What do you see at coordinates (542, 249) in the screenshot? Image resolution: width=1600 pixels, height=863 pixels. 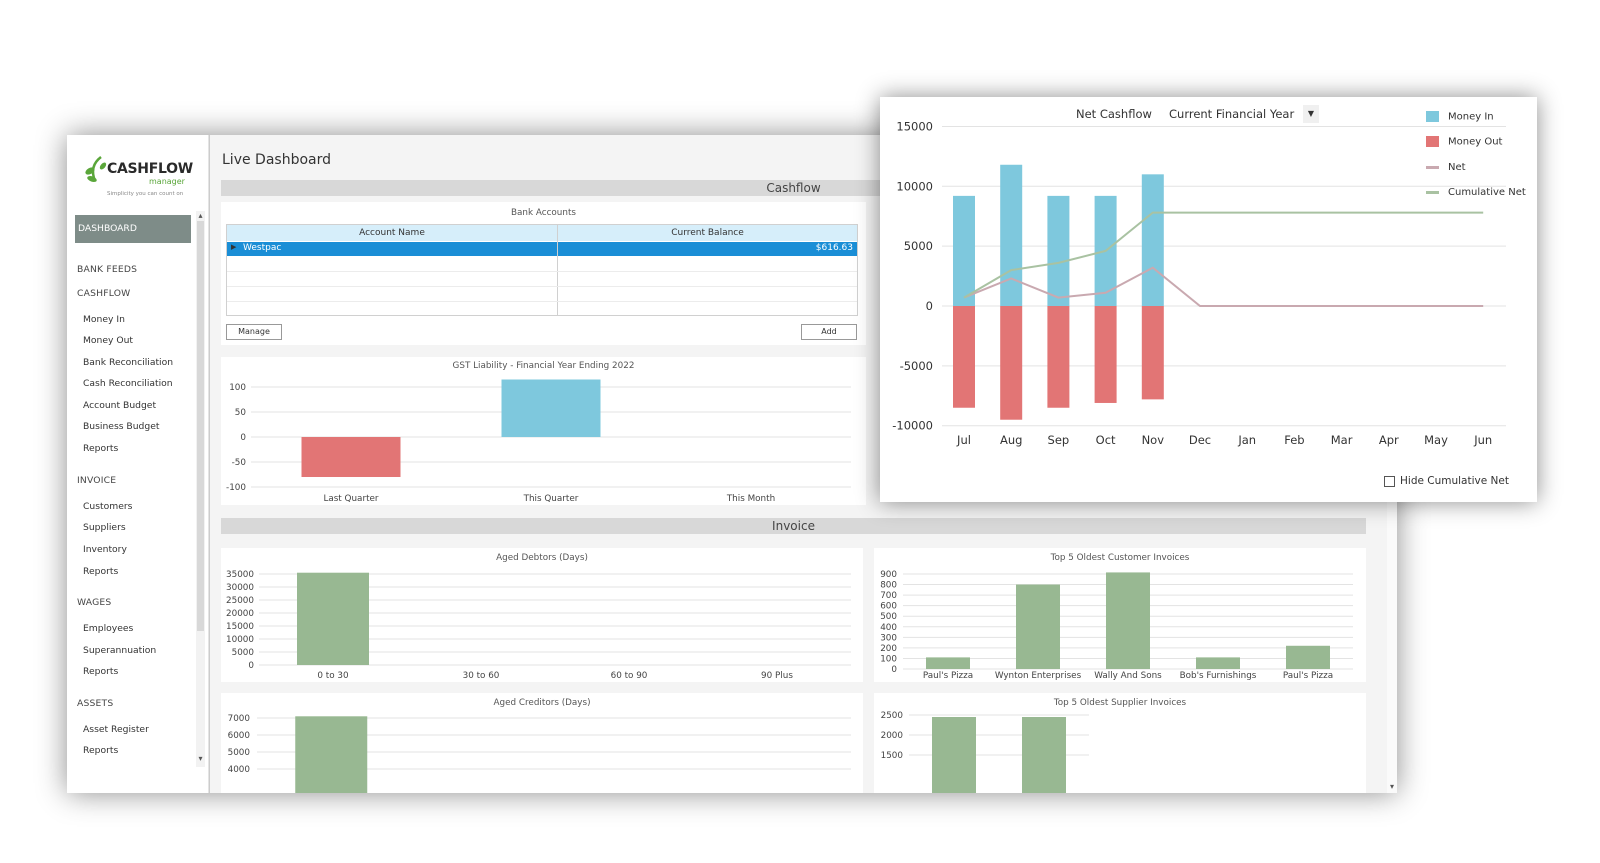 I see `table-row: ▶ Westpac $616.63` at bounding box center [542, 249].